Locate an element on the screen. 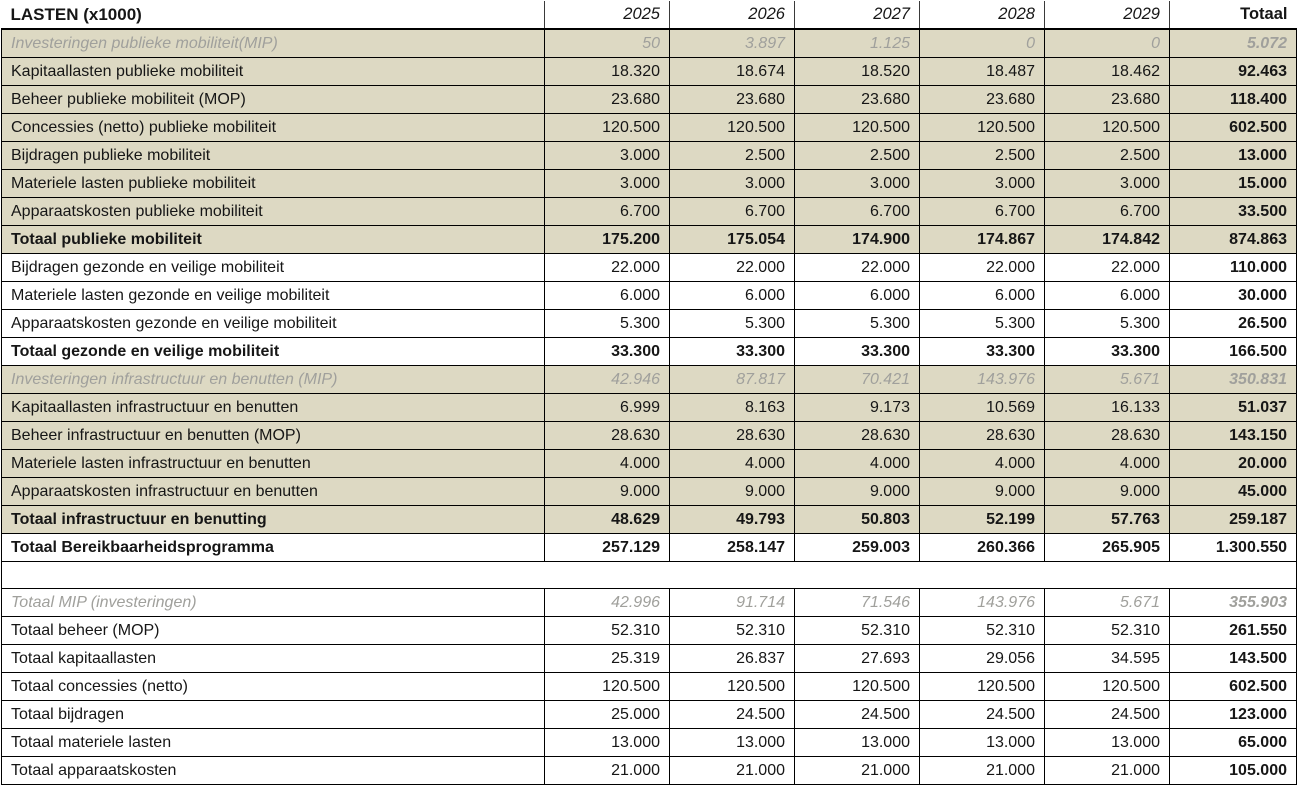  cell-year-2027: 70.421 is located at coordinates (857, 379).